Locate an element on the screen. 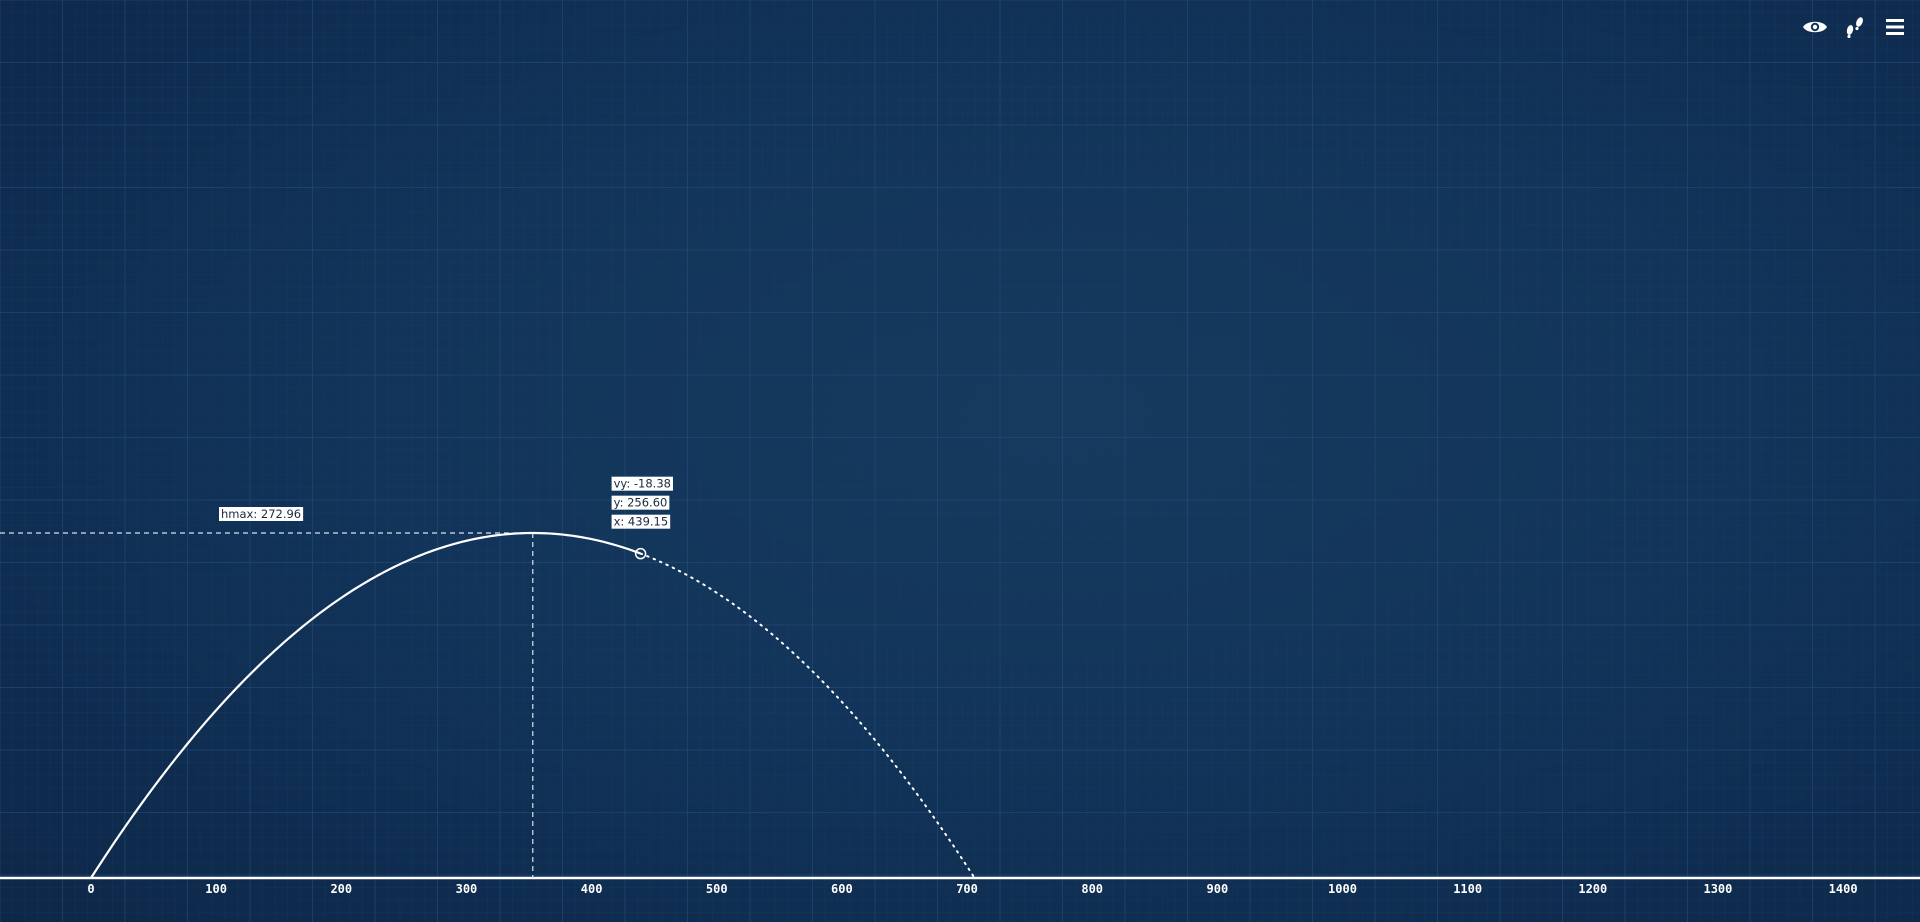 This screenshot has width=1920, height=922. x-tick-label: 900 is located at coordinates (1218, 889).